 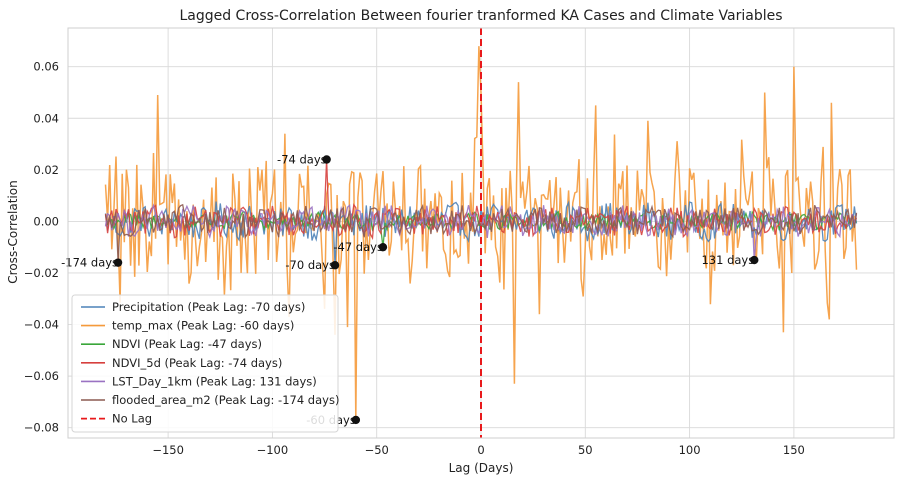 I want to click on legend-entry: Precipitation (Peak Lag: -70 days), so click(x=208, y=307).